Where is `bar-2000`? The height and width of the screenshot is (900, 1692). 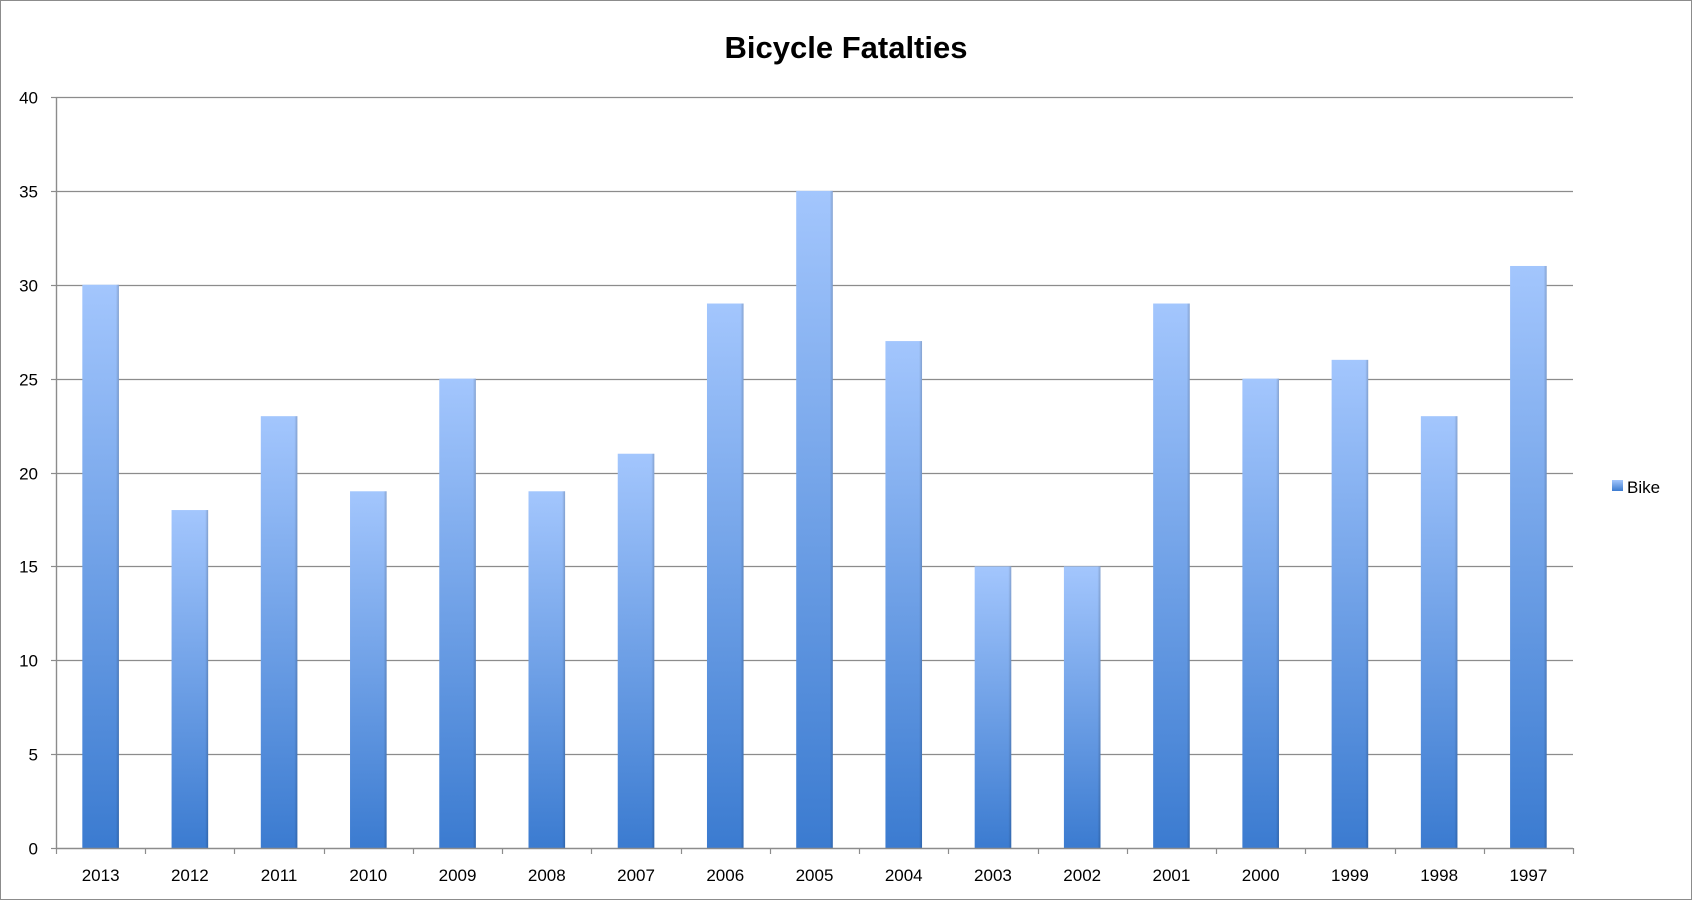
bar-2000 is located at coordinates (1260, 613).